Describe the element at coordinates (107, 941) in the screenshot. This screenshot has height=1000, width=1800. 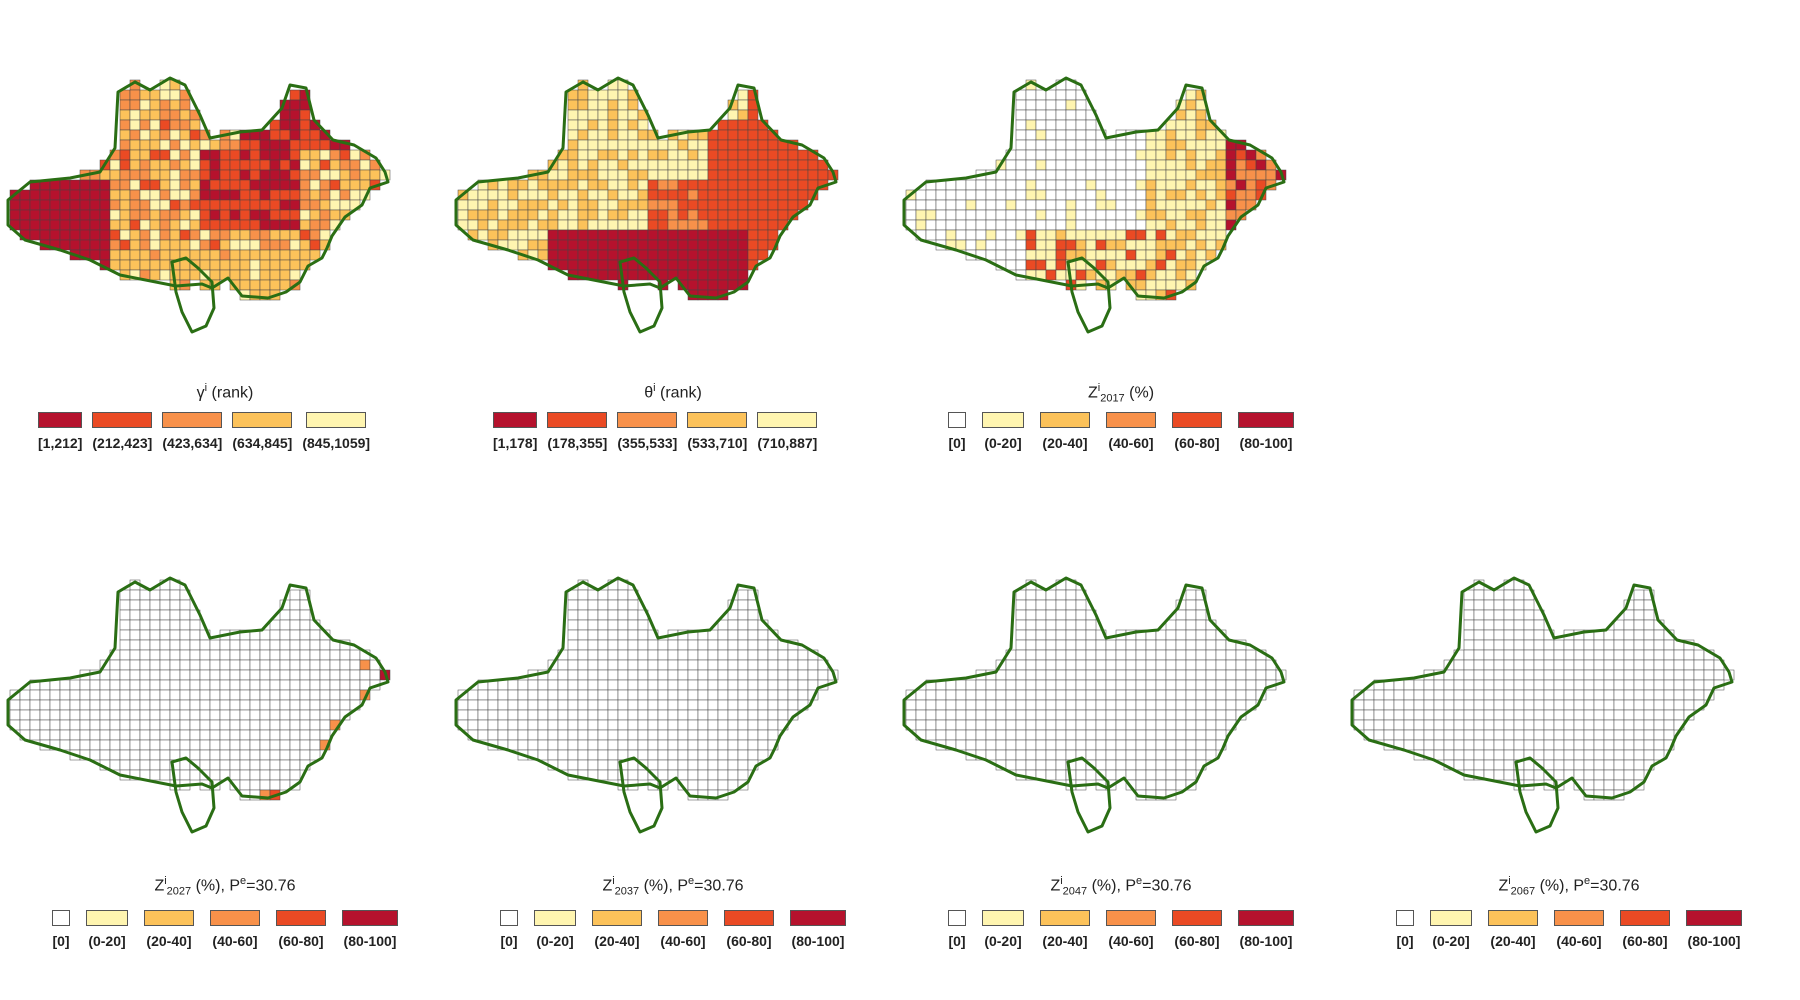
I see `legend-label: (0-20]` at that location.